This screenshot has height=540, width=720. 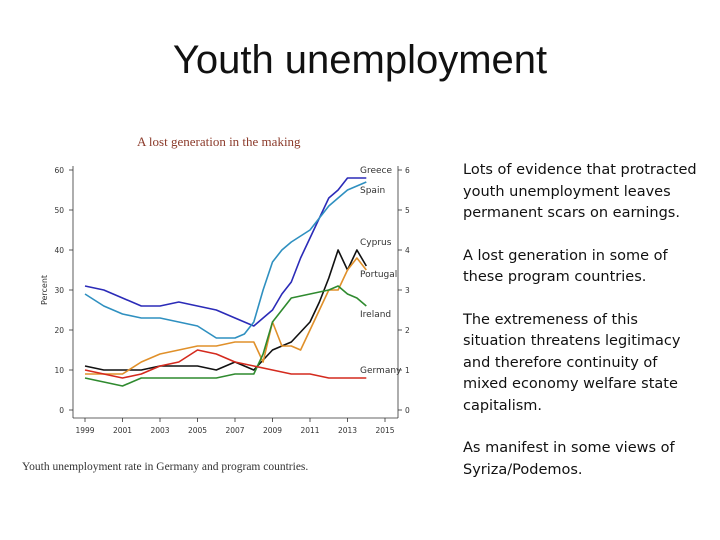 I want to click on x-tick-label: 2009, so click(x=272, y=430).